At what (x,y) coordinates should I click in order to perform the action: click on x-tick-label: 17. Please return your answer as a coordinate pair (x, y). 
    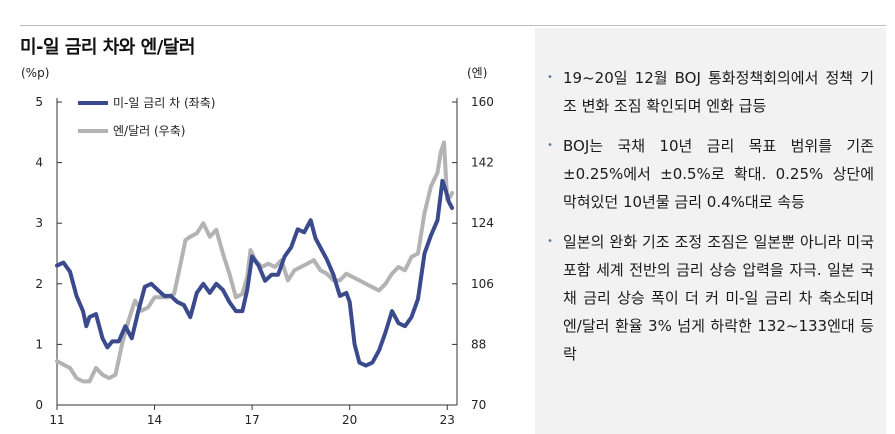
    Looking at the image, I should click on (251, 420).